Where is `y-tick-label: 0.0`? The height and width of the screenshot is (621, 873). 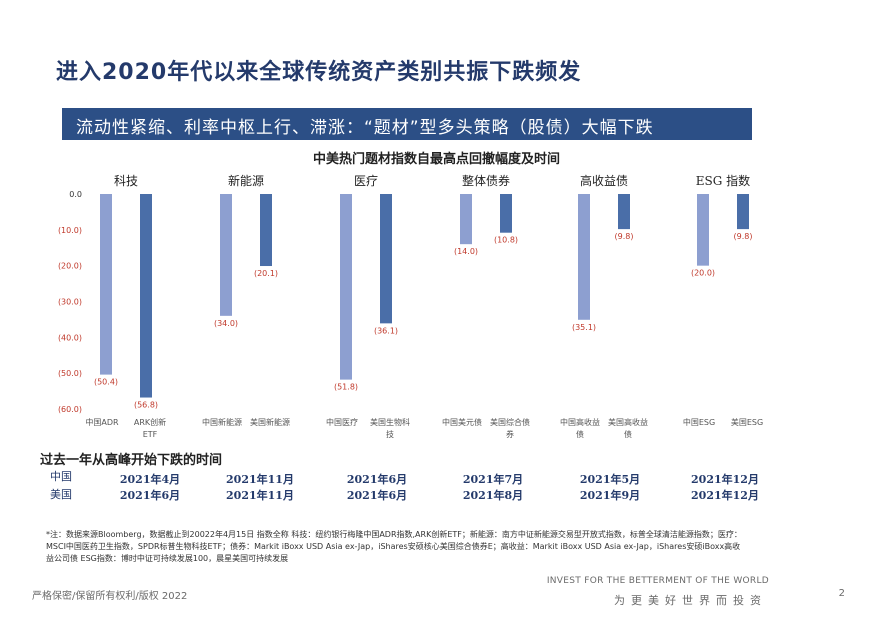 y-tick-label: 0.0 is located at coordinates (75, 194).